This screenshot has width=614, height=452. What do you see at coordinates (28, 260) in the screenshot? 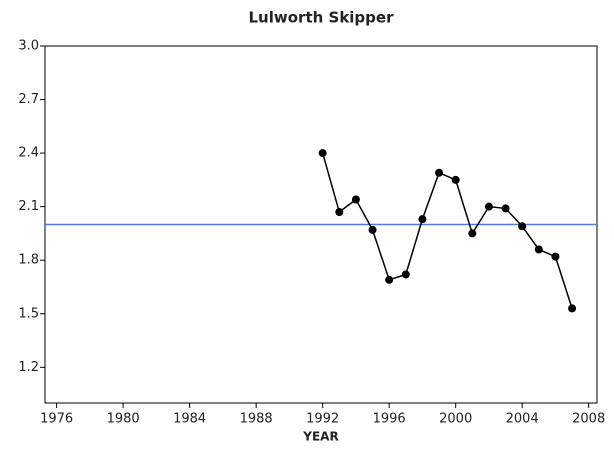
I see `y-tick-label: 1.8` at bounding box center [28, 260].